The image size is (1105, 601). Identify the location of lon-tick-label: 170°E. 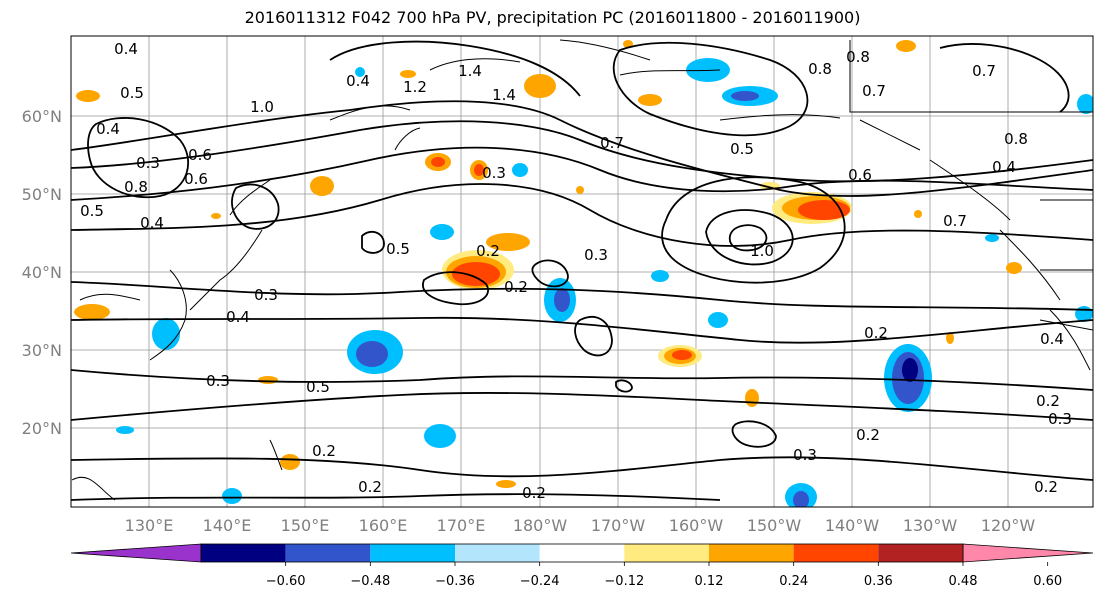
(461, 525).